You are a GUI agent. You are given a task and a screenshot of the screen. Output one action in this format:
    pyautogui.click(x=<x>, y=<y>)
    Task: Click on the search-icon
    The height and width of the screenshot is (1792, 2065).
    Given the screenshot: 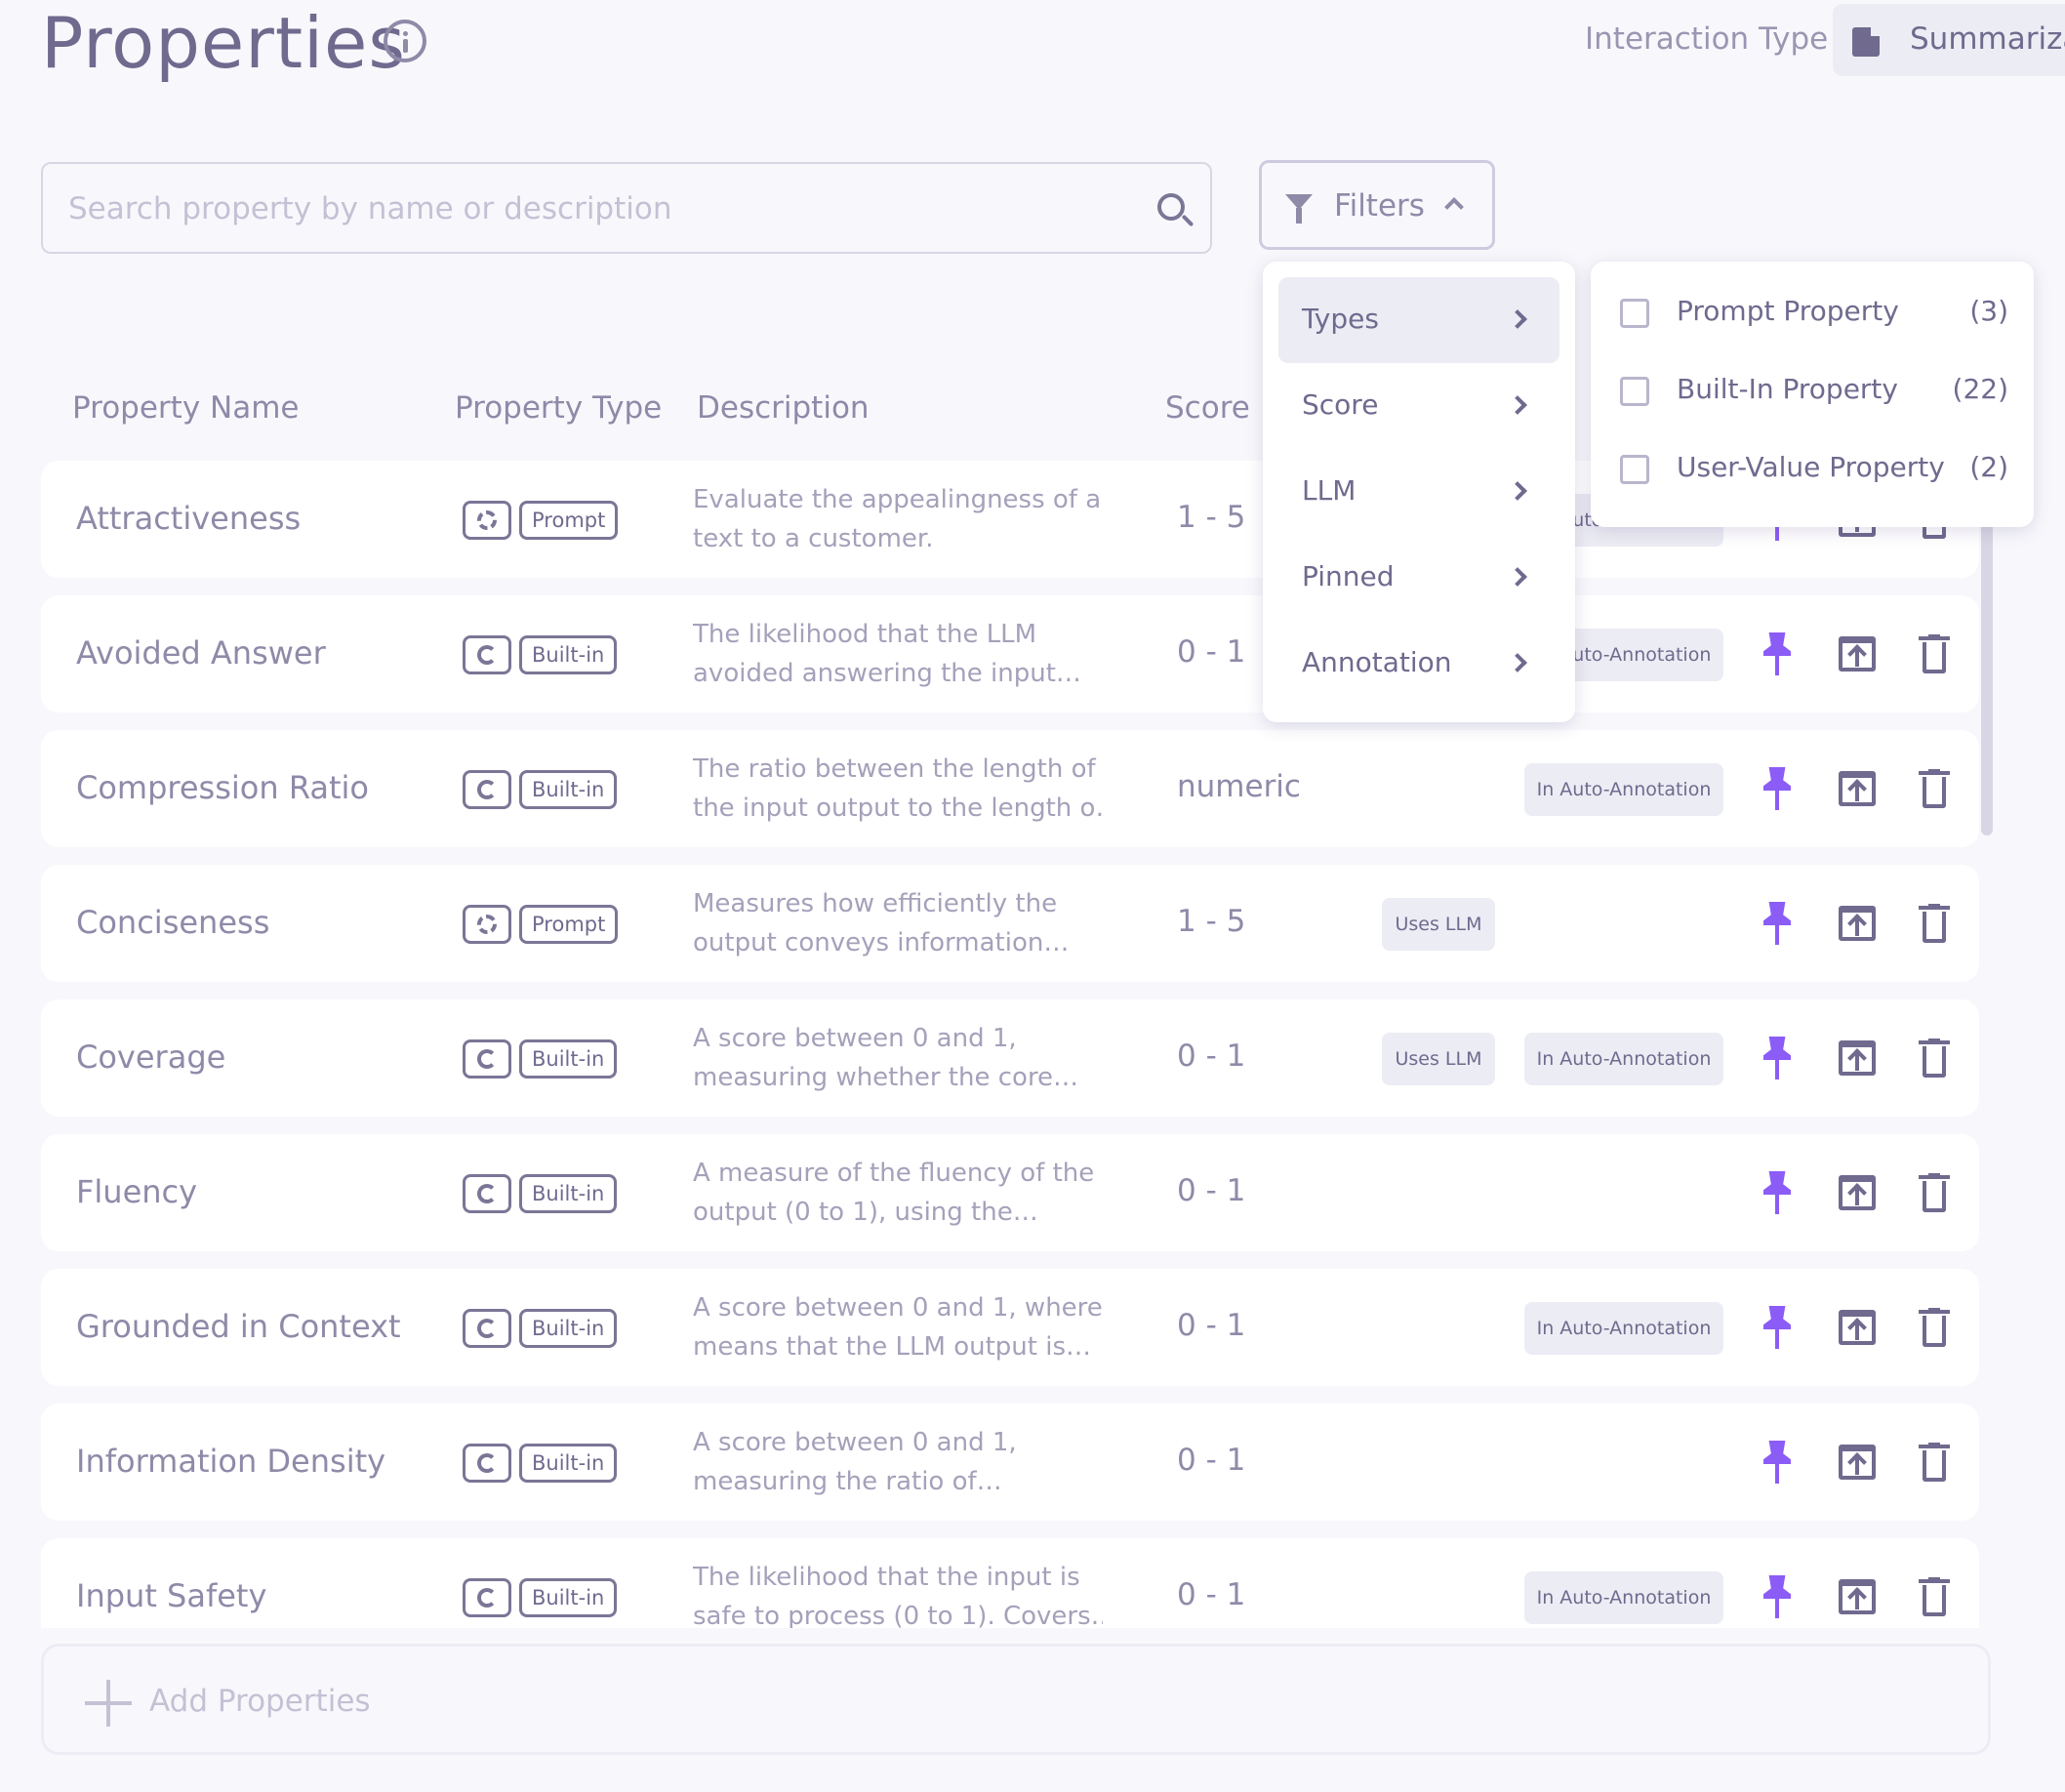 What is the action you would take?
    pyautogui.click(x=1171, y=207)
    